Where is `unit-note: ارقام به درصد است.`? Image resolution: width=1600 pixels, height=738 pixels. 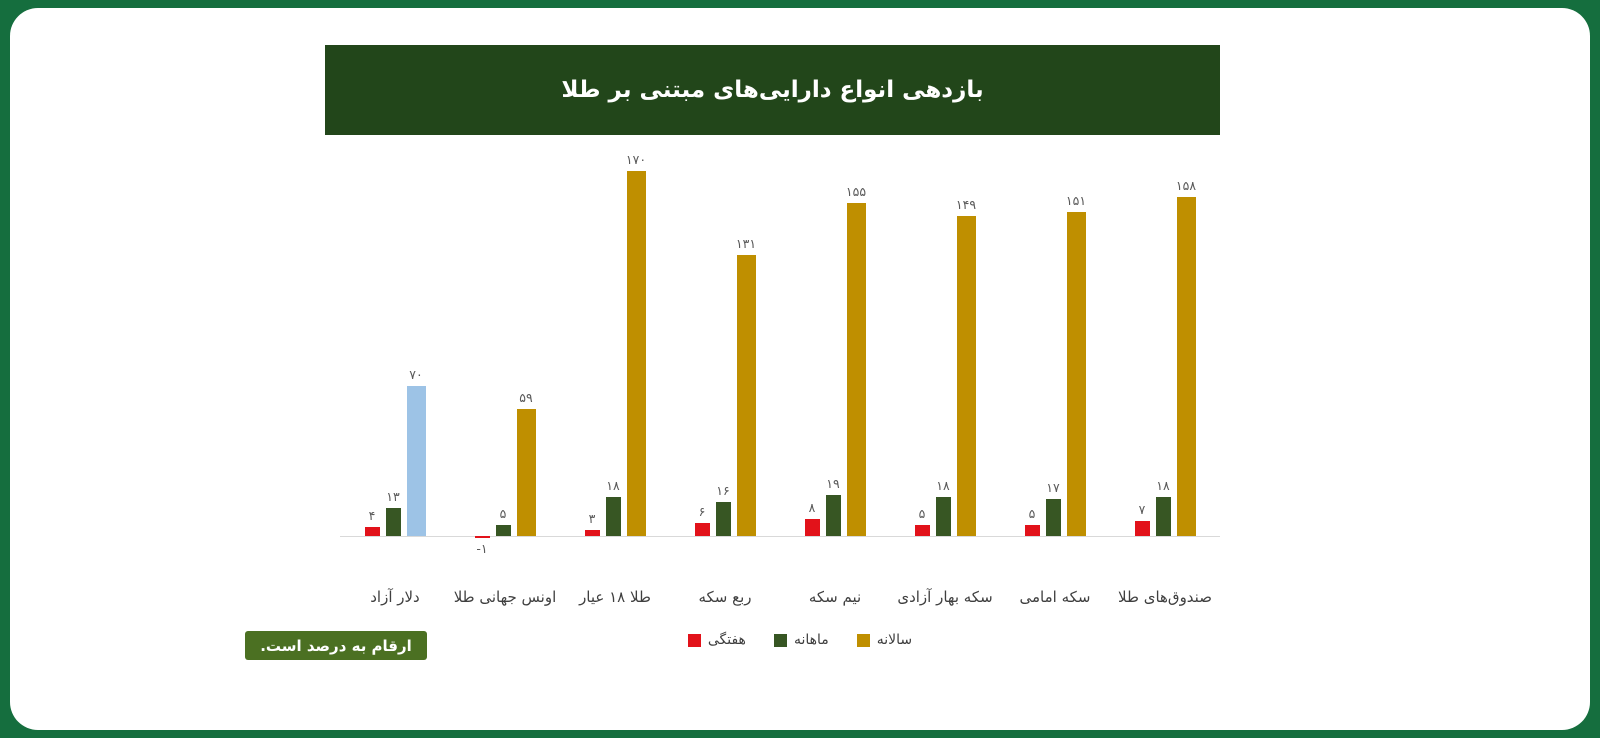
unit-note: ارقام به درصد است. is located at coordinates (336, 645).